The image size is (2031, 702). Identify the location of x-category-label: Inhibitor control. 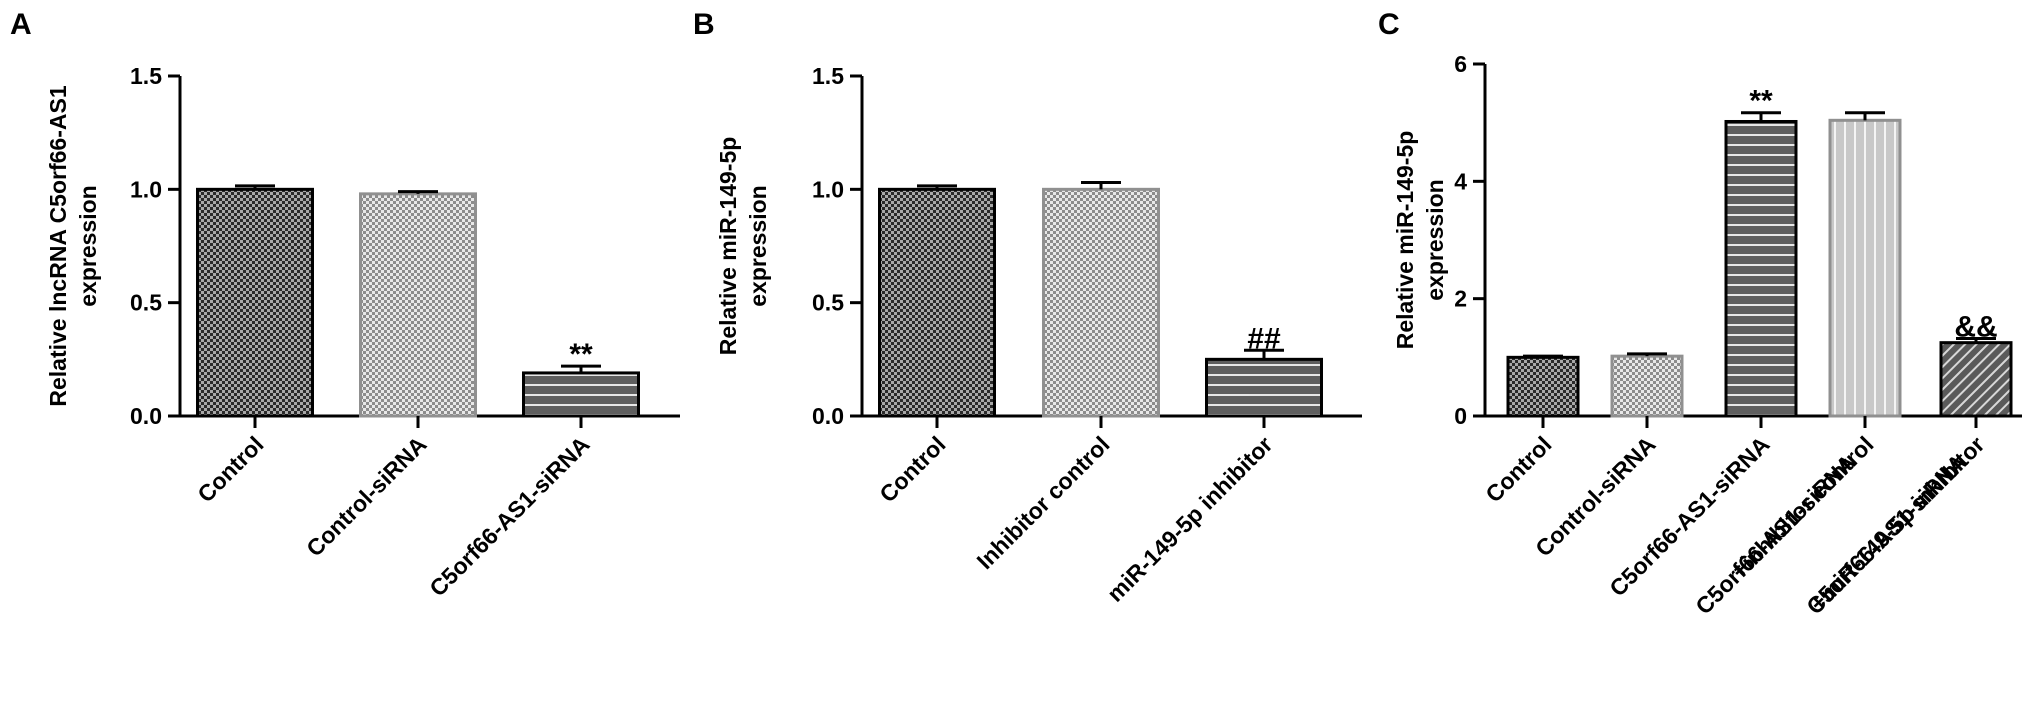
(1042, 502).